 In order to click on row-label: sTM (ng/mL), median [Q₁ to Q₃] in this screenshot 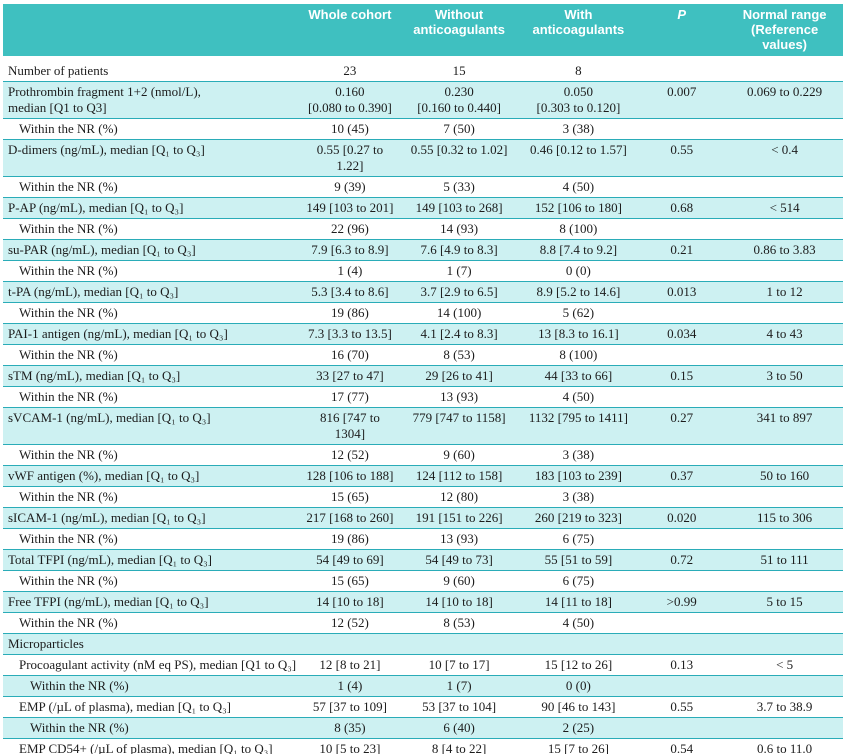, I will do `click(152, 376)`.